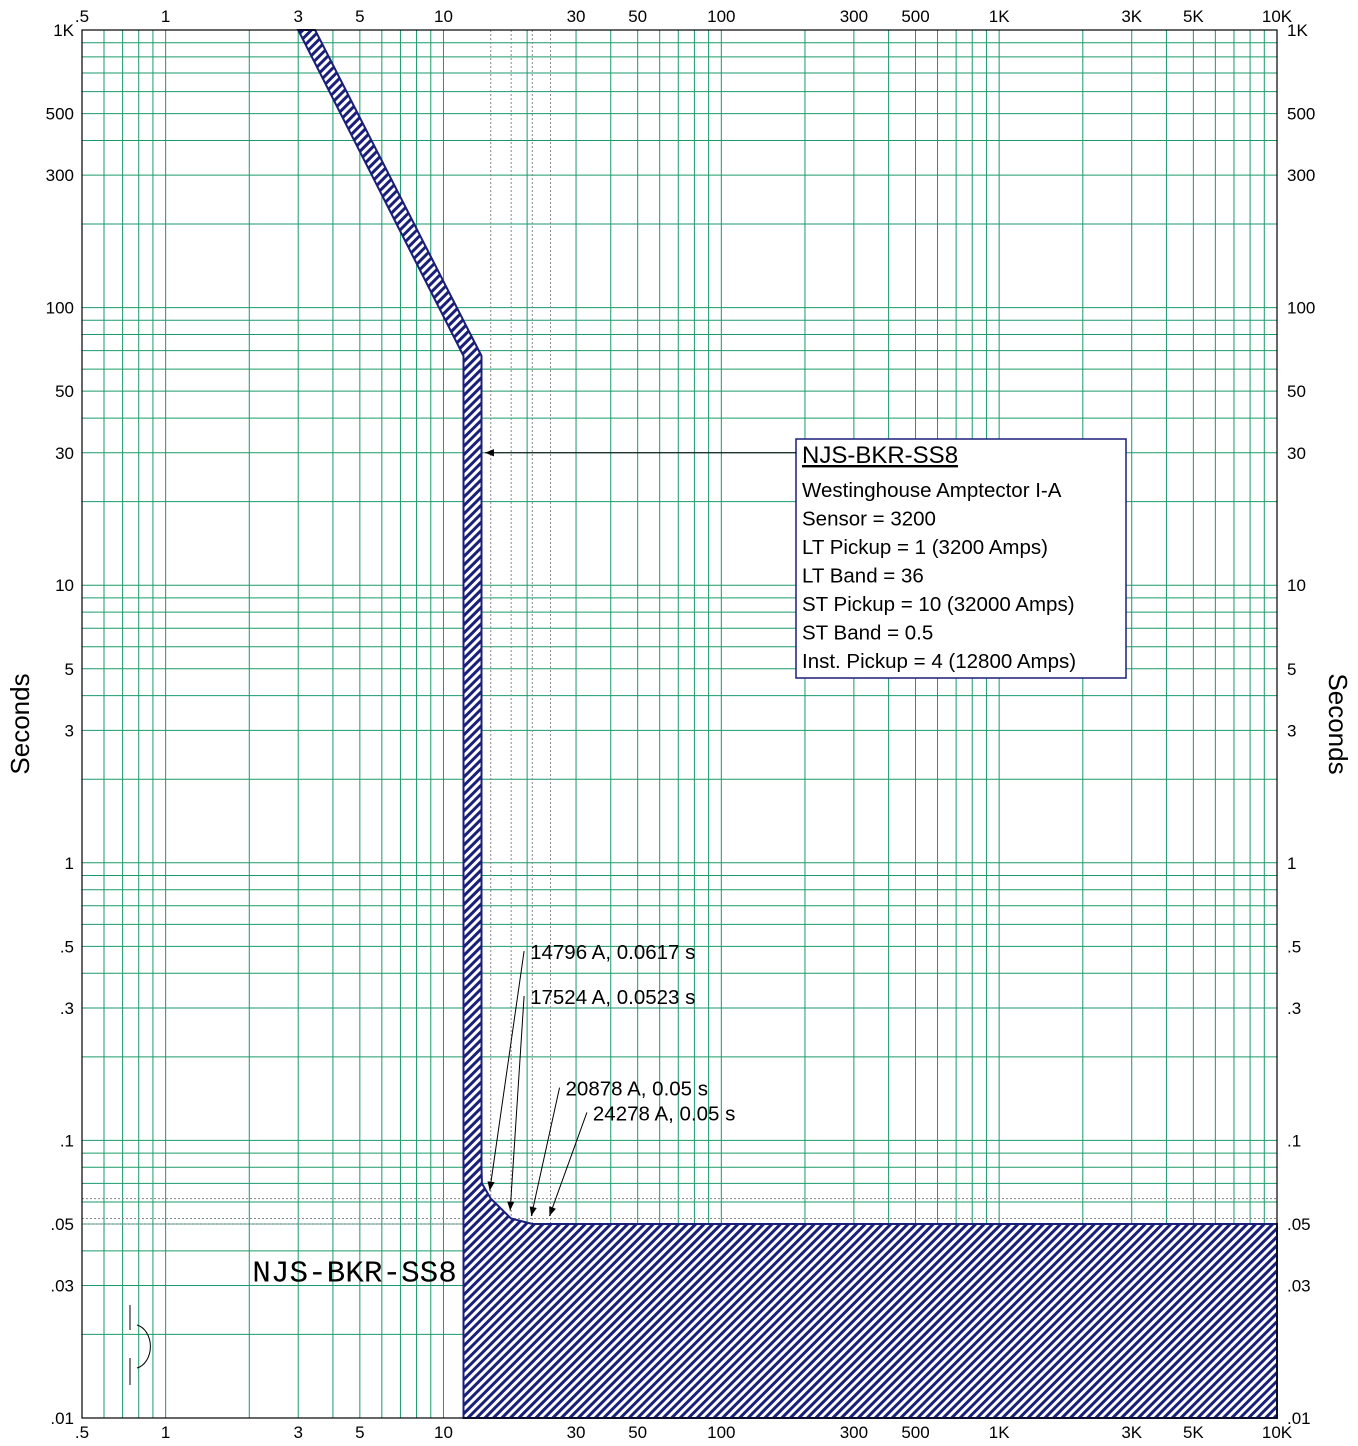  I want to click on label-line: ST Band = 0.5, so click(867, 633).